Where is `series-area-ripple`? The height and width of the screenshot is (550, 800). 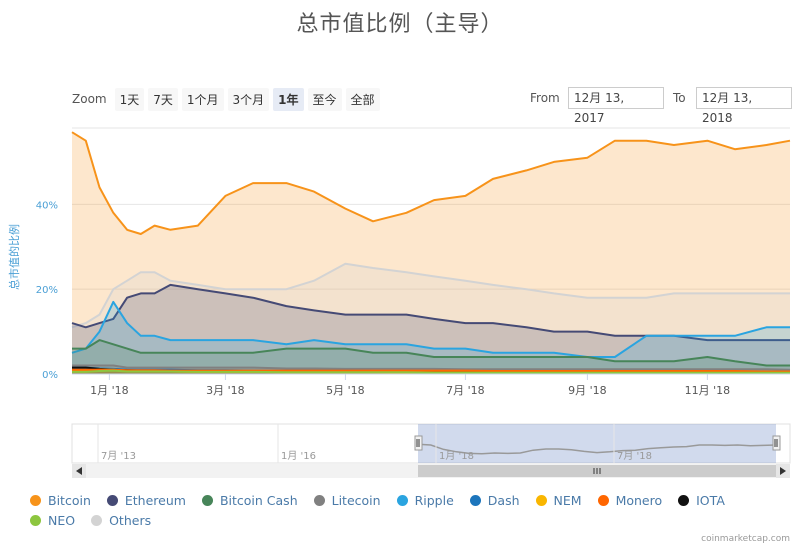
series-area-ripple is located at coordinates (431, 337).